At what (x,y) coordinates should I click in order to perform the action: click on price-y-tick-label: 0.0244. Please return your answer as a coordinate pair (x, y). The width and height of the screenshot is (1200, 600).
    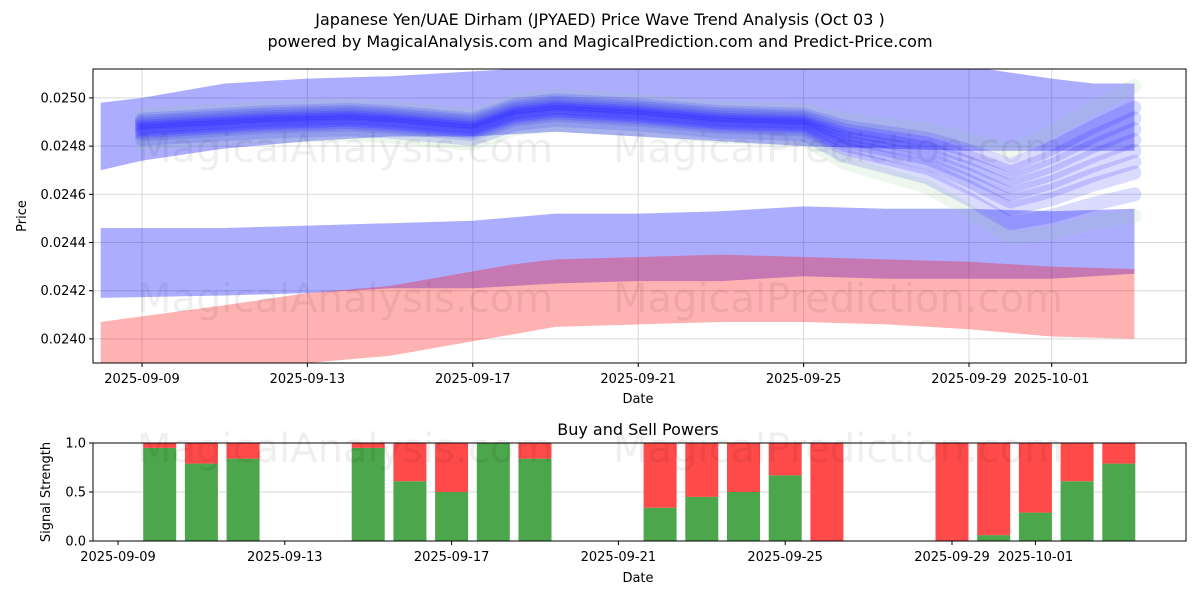
    Looking at the image, I should click on (64, 243).